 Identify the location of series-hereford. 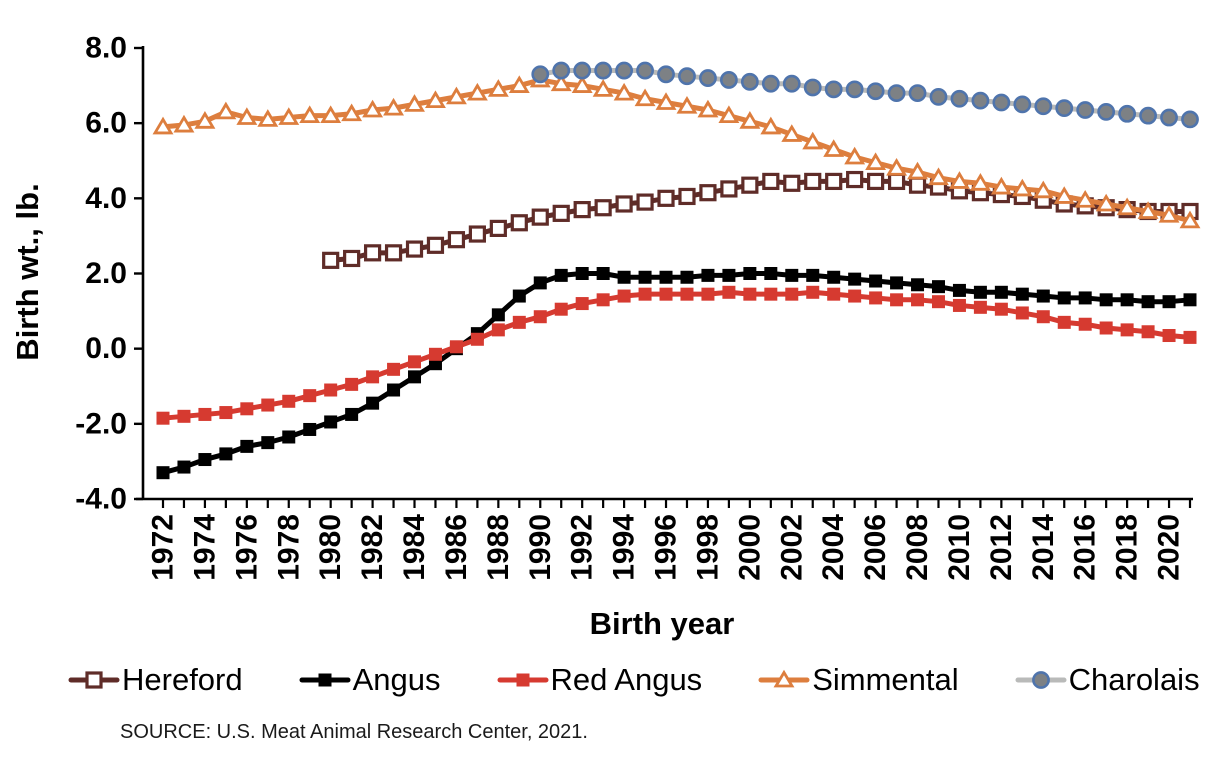
(760, 219).